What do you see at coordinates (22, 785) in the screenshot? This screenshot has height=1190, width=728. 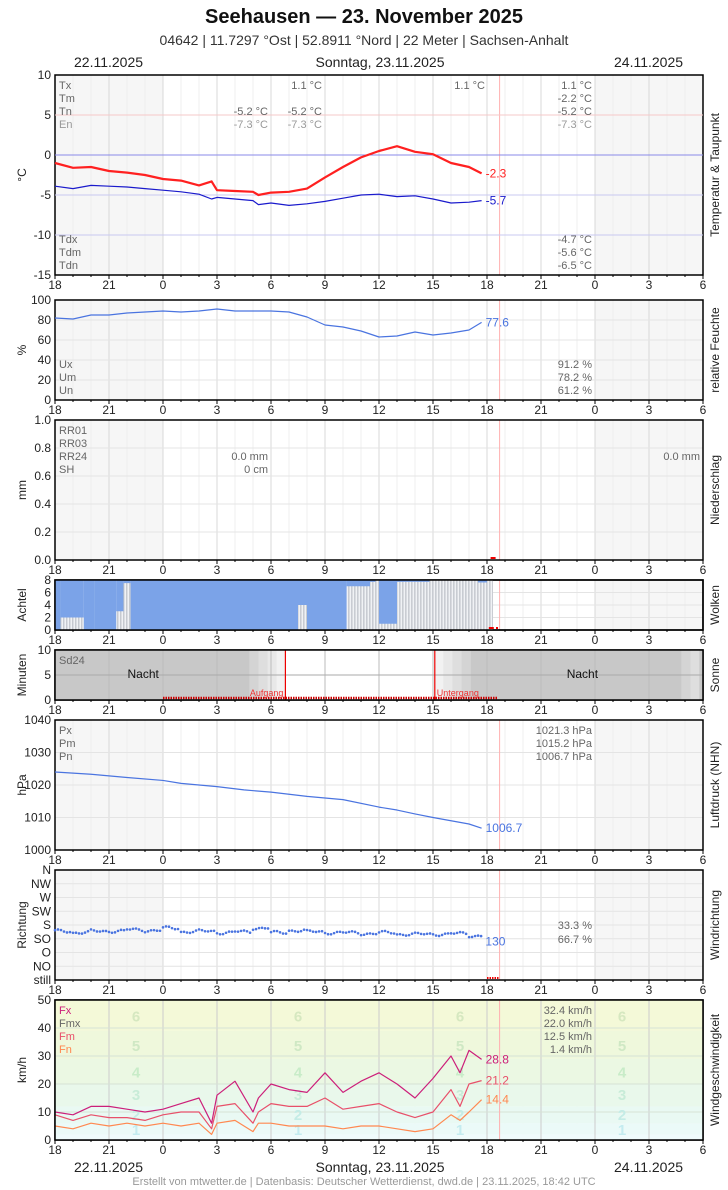 I see `svg-text: hPa` at bounding box center [22, 785].